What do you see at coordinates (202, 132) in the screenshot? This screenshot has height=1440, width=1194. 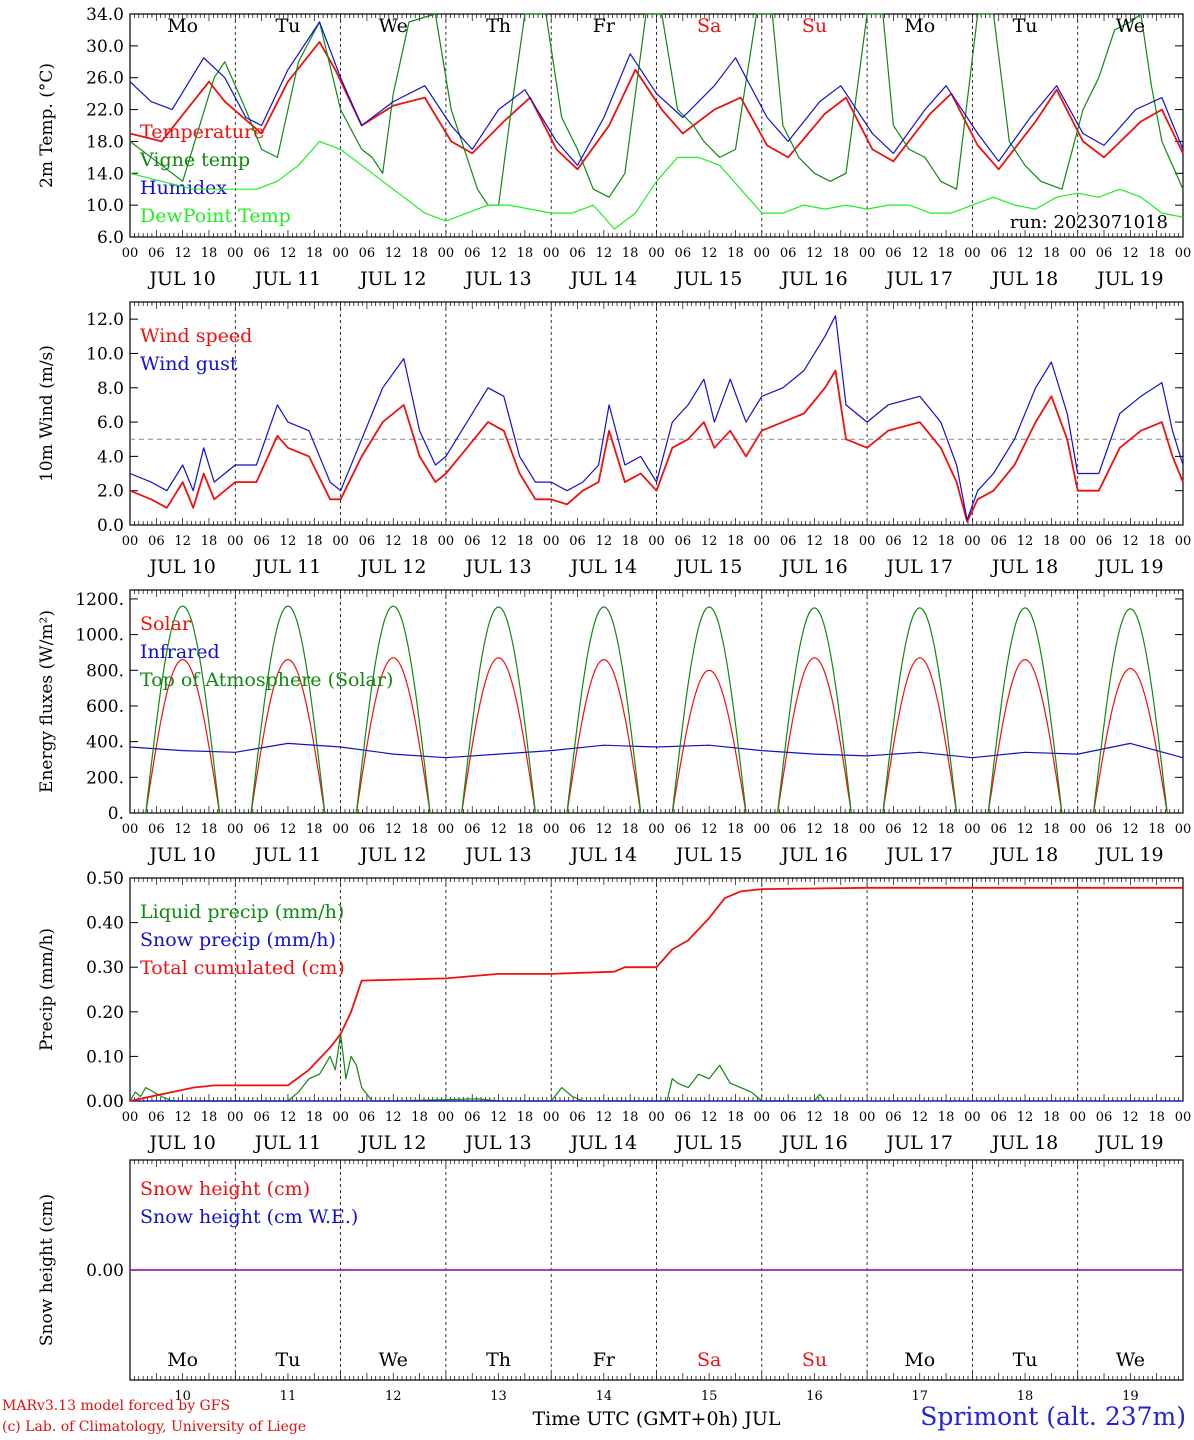 I see `legend-entry: Temperature` at bounding box center [202, 132].